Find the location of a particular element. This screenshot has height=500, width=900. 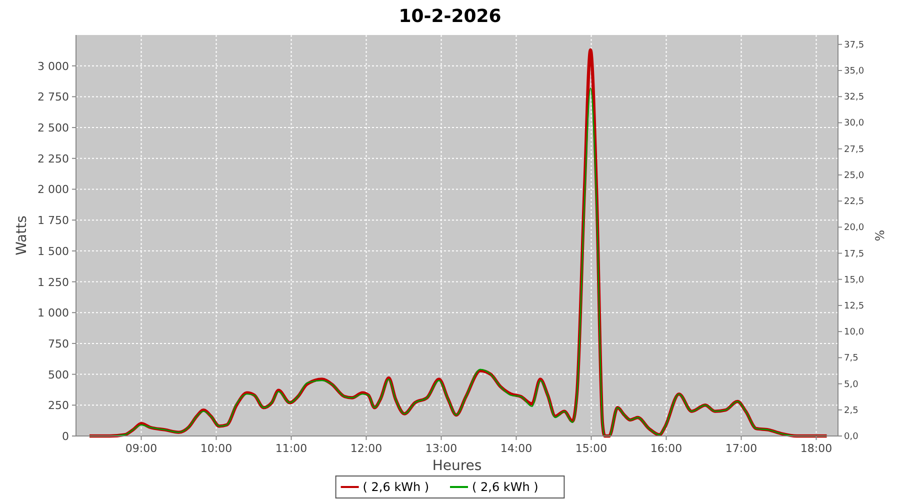

y2-tick-label: 20,0 is located at coordinates (854, 228).